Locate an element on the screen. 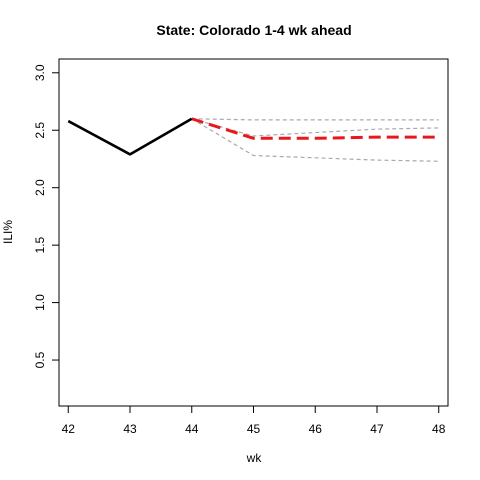 Image resolution: width=480 pixels, height=480 pixels. chart-title: State: Colorado 1-4 wk ahead is located at coordinates (253, 30).